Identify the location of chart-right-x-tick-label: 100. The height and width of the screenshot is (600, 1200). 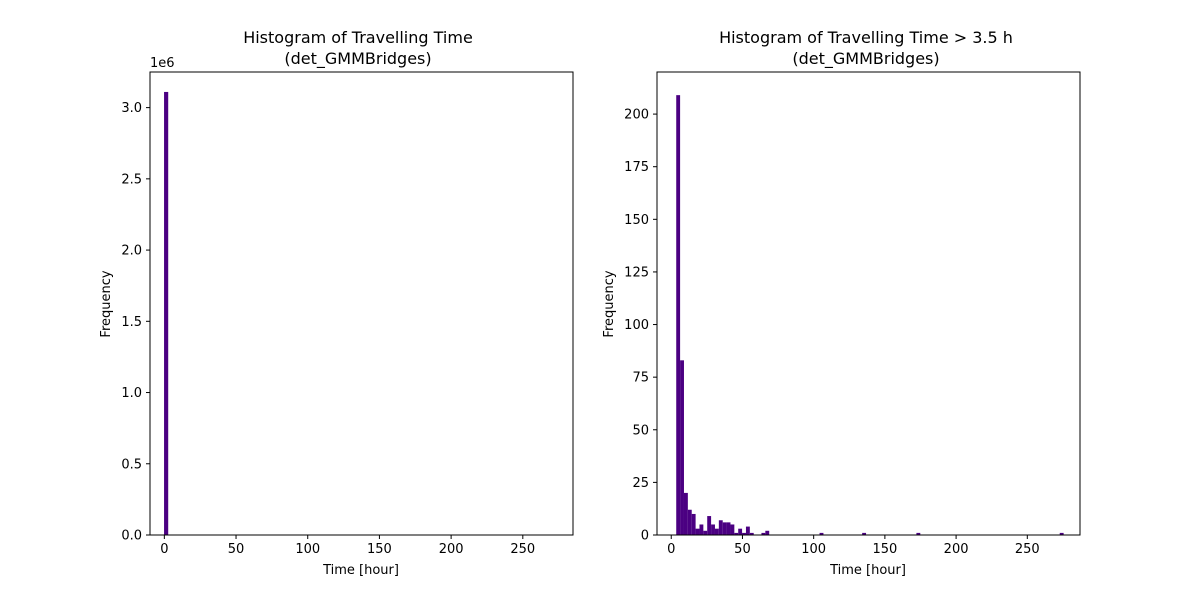
(813, 549).